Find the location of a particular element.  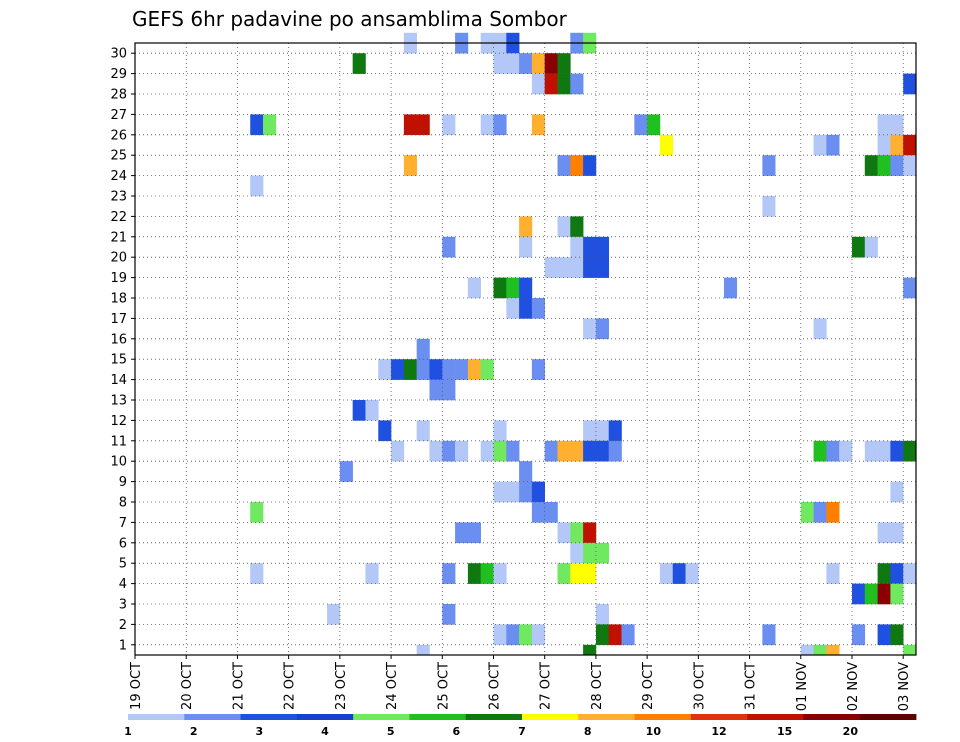

x-tick-label: 19 OCT is located at coordinates (136, 686).